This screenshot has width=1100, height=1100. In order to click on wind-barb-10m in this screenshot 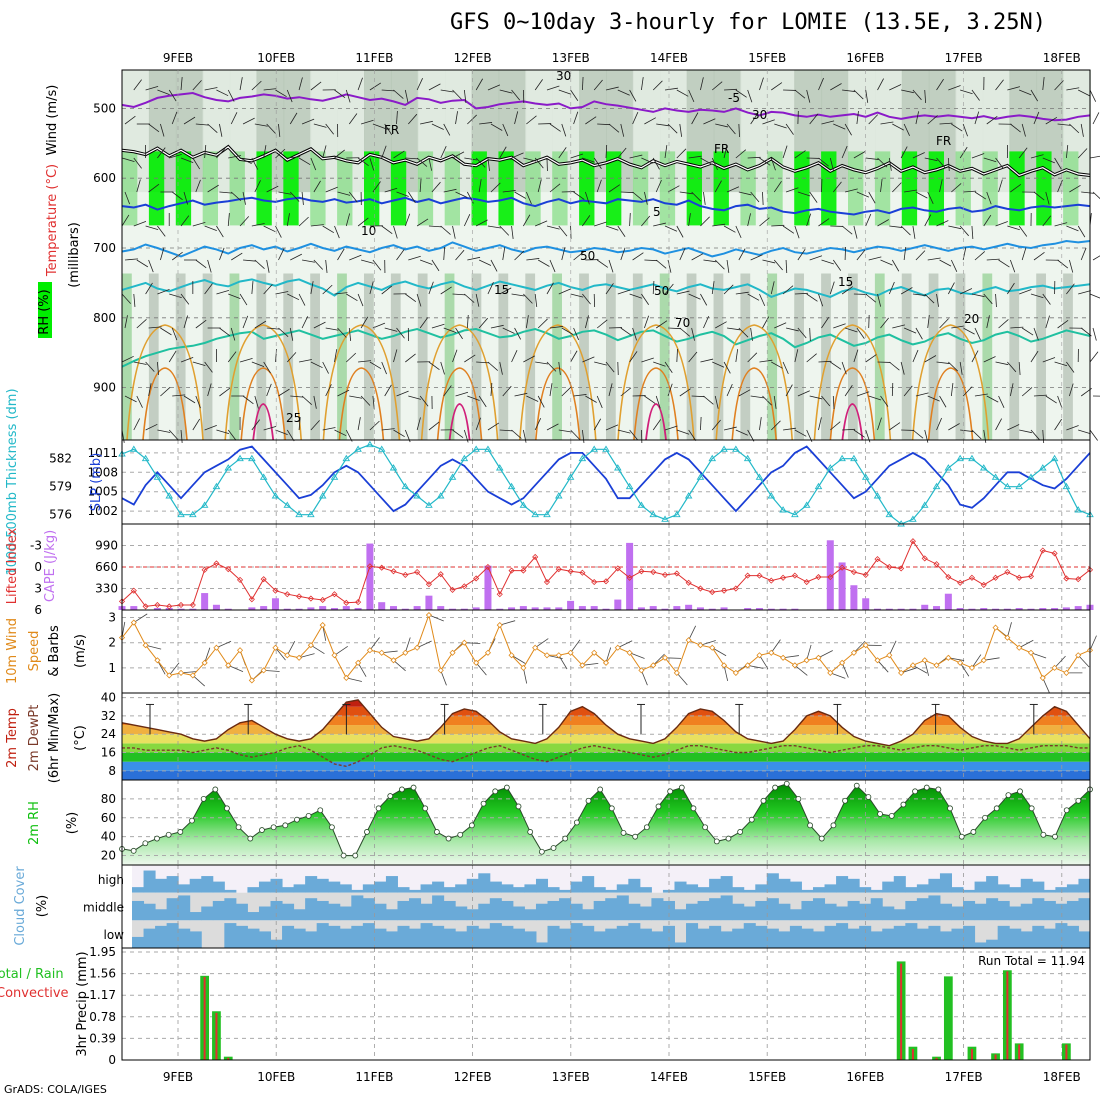, I will do `click(525, 675)`.